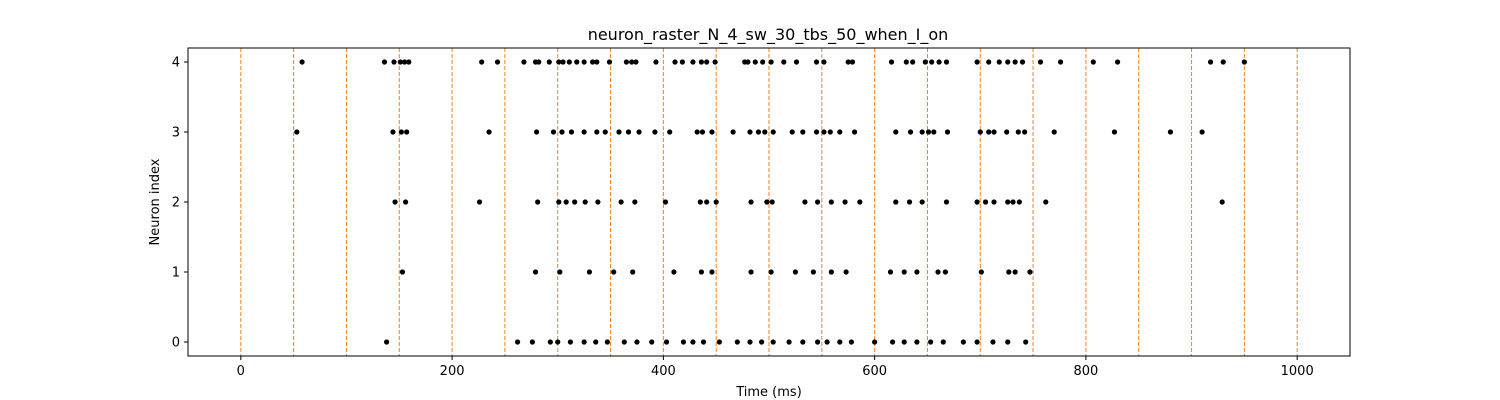 Image resolution: width=1500 pixels, height=400 pixels. What do you see at coordinates (1297, 371) in the screenshot?
I see `x-tick-label: 1000` at bounding box center [1297, 371].